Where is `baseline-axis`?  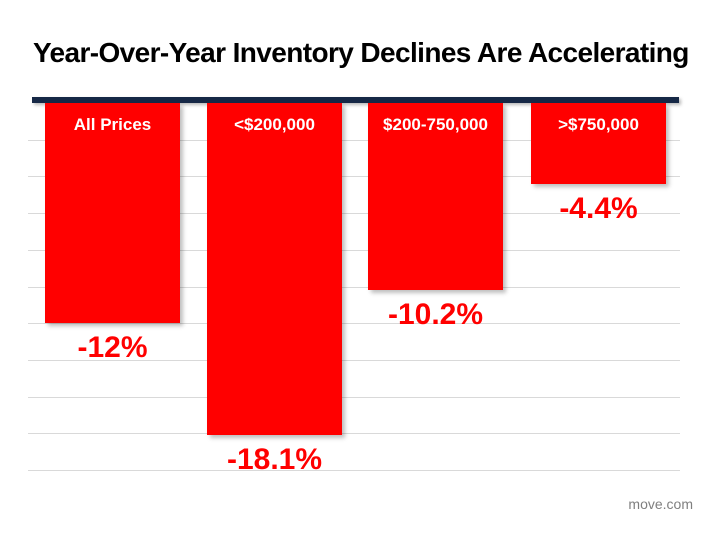
baseline-axis is located at coordinates (355, 100).